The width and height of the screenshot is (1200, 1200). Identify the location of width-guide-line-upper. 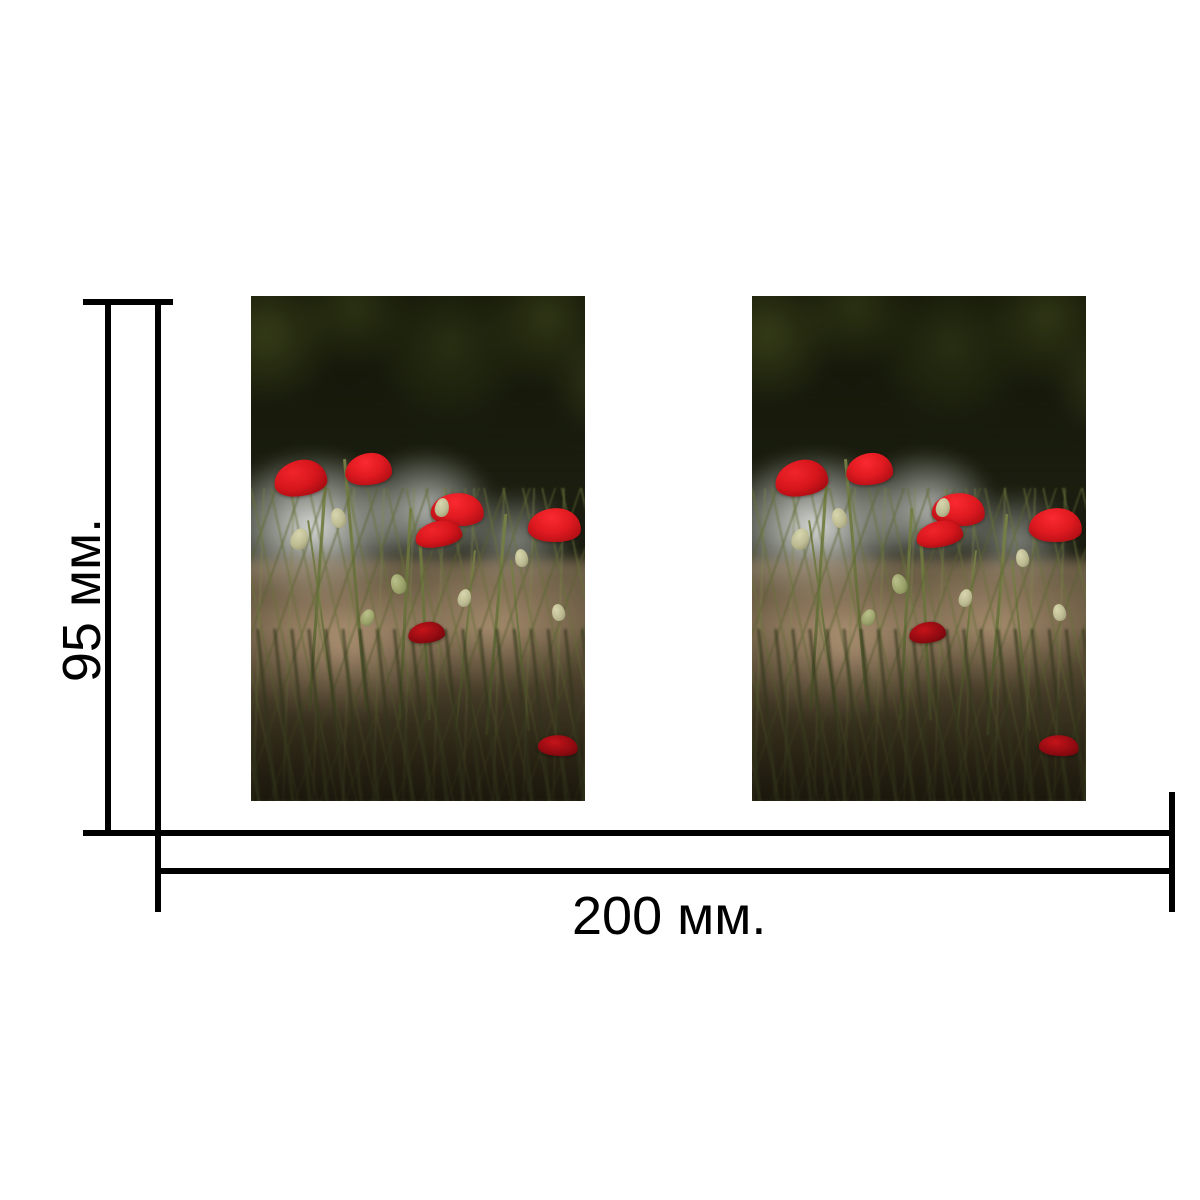
(665, 833).